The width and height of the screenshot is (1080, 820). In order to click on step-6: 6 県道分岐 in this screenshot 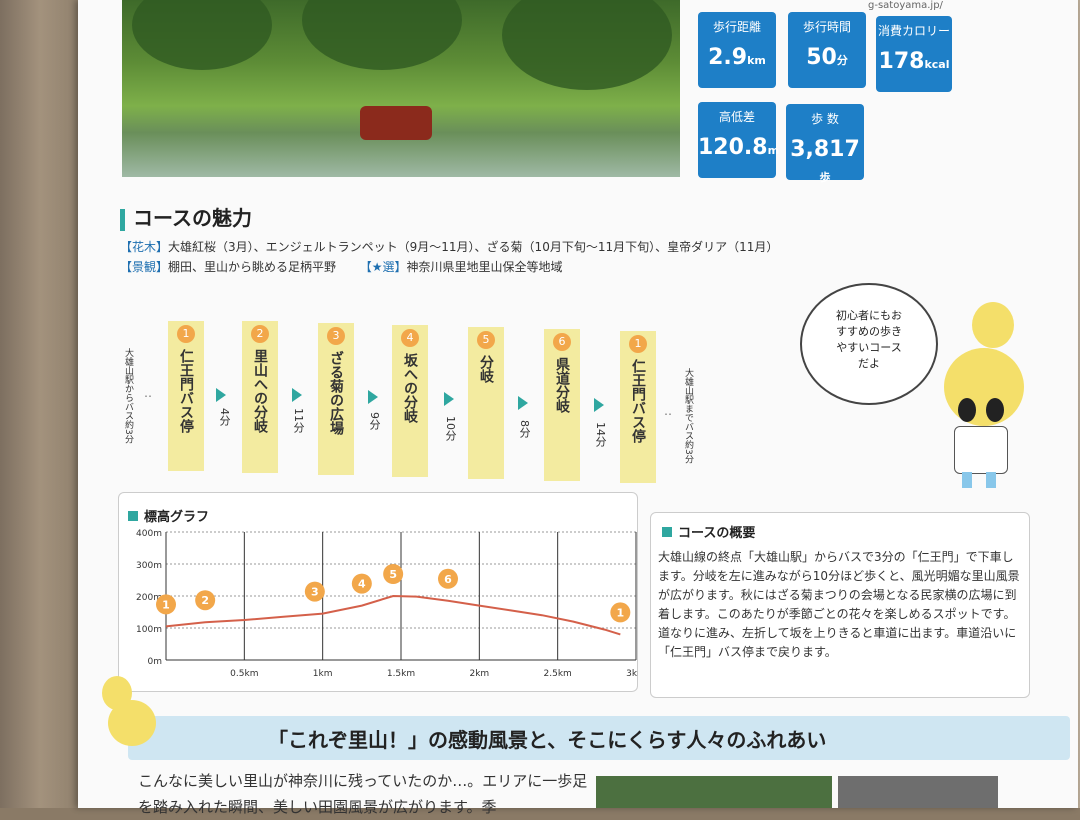, I will do `click(562, 405)`.